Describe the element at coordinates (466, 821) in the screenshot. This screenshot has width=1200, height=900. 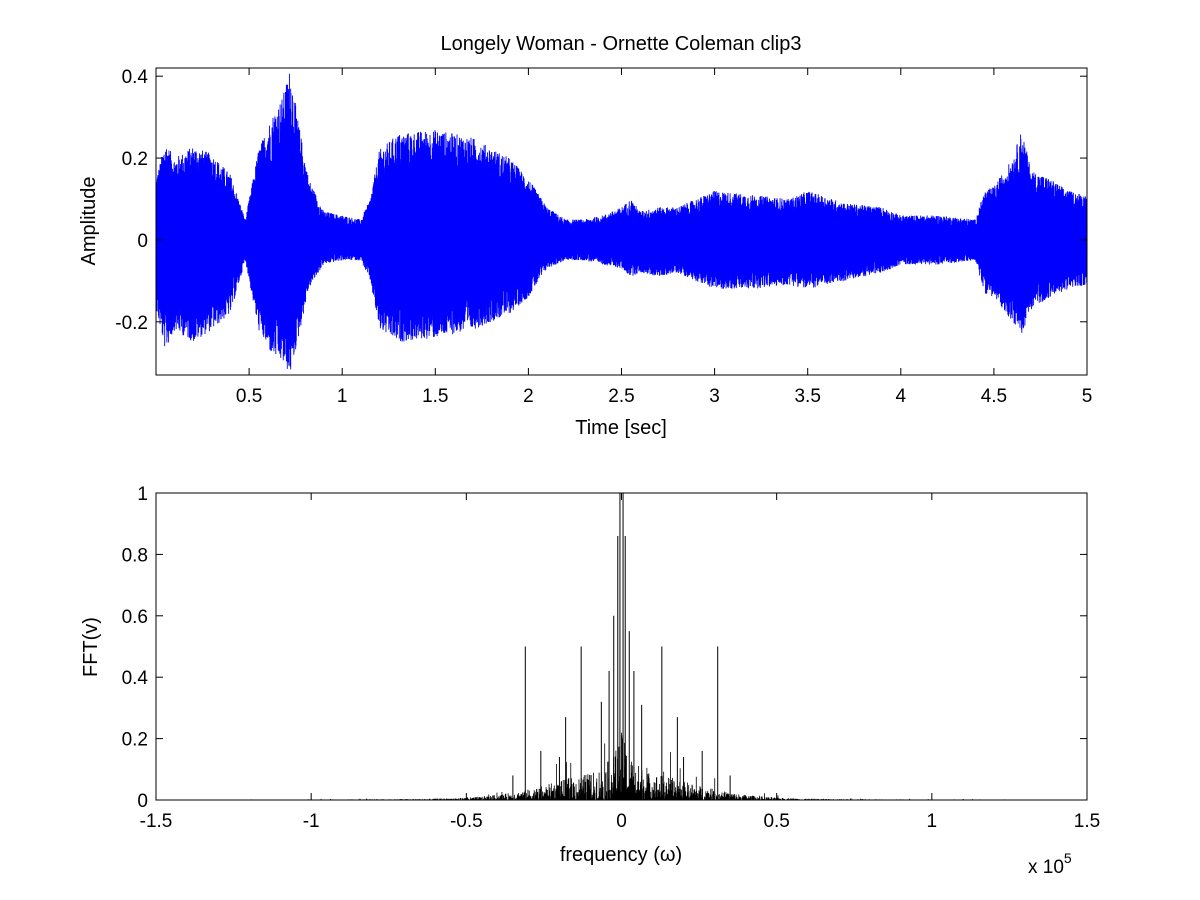
I see `fft-x-tick-label: -0.5` at that location.